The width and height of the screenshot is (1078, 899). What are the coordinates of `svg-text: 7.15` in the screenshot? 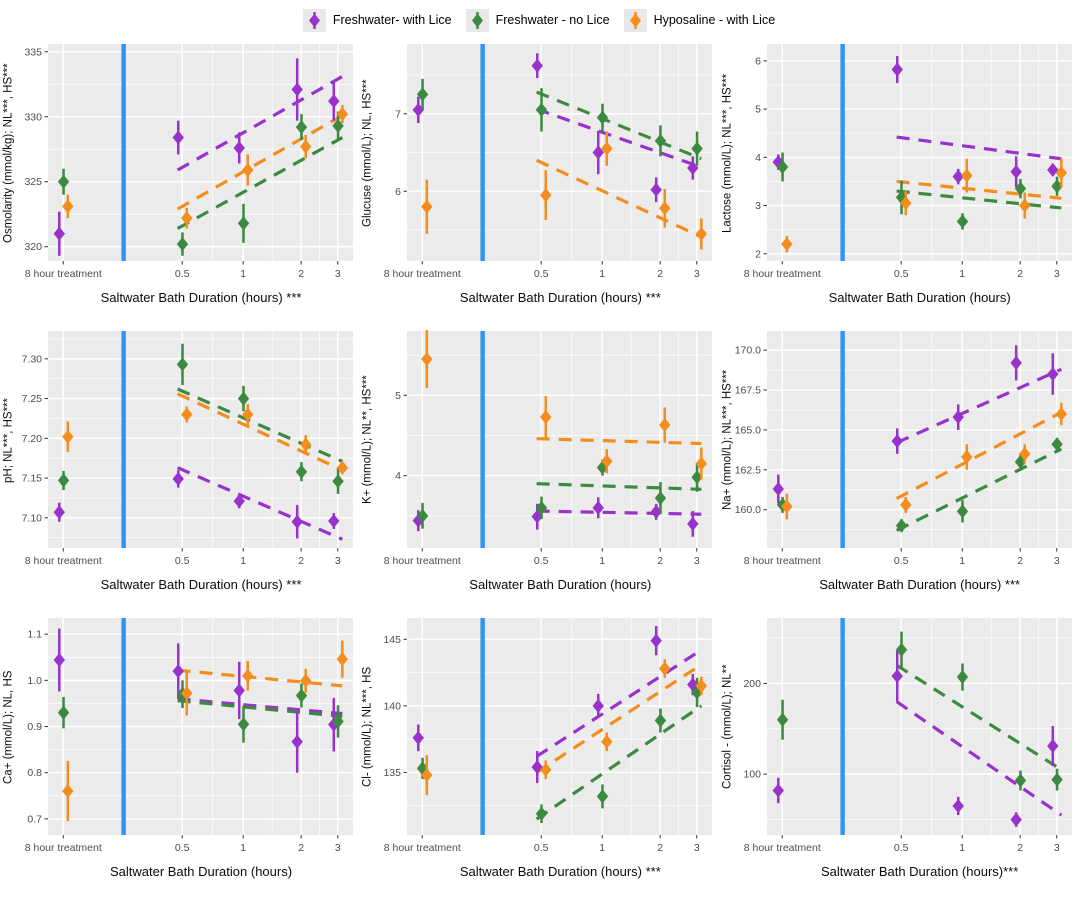 It's located at (32, 479).